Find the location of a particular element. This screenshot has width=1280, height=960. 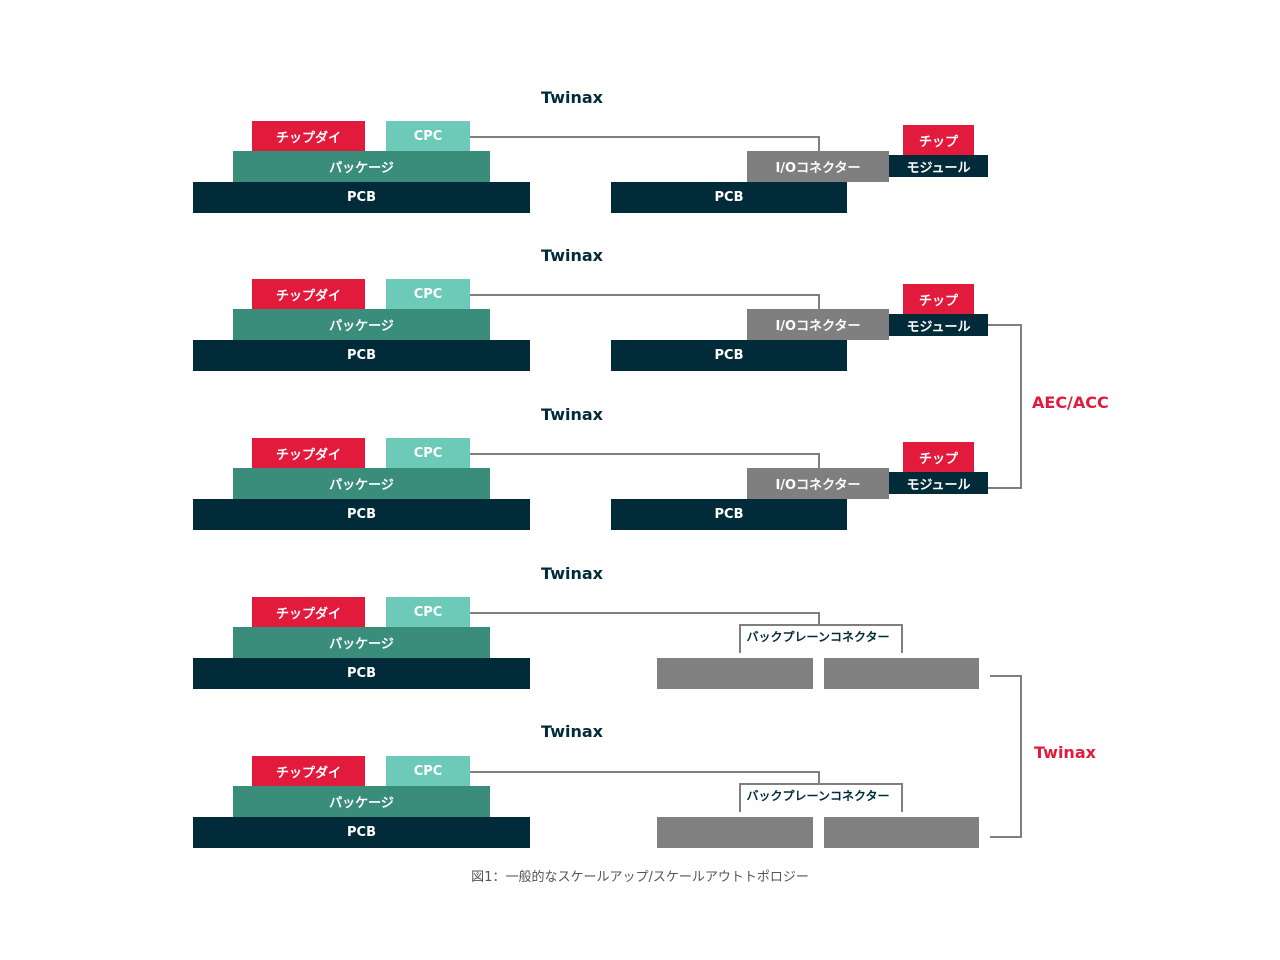

aec-acc-bracket is located at coordinates (1005, 406).